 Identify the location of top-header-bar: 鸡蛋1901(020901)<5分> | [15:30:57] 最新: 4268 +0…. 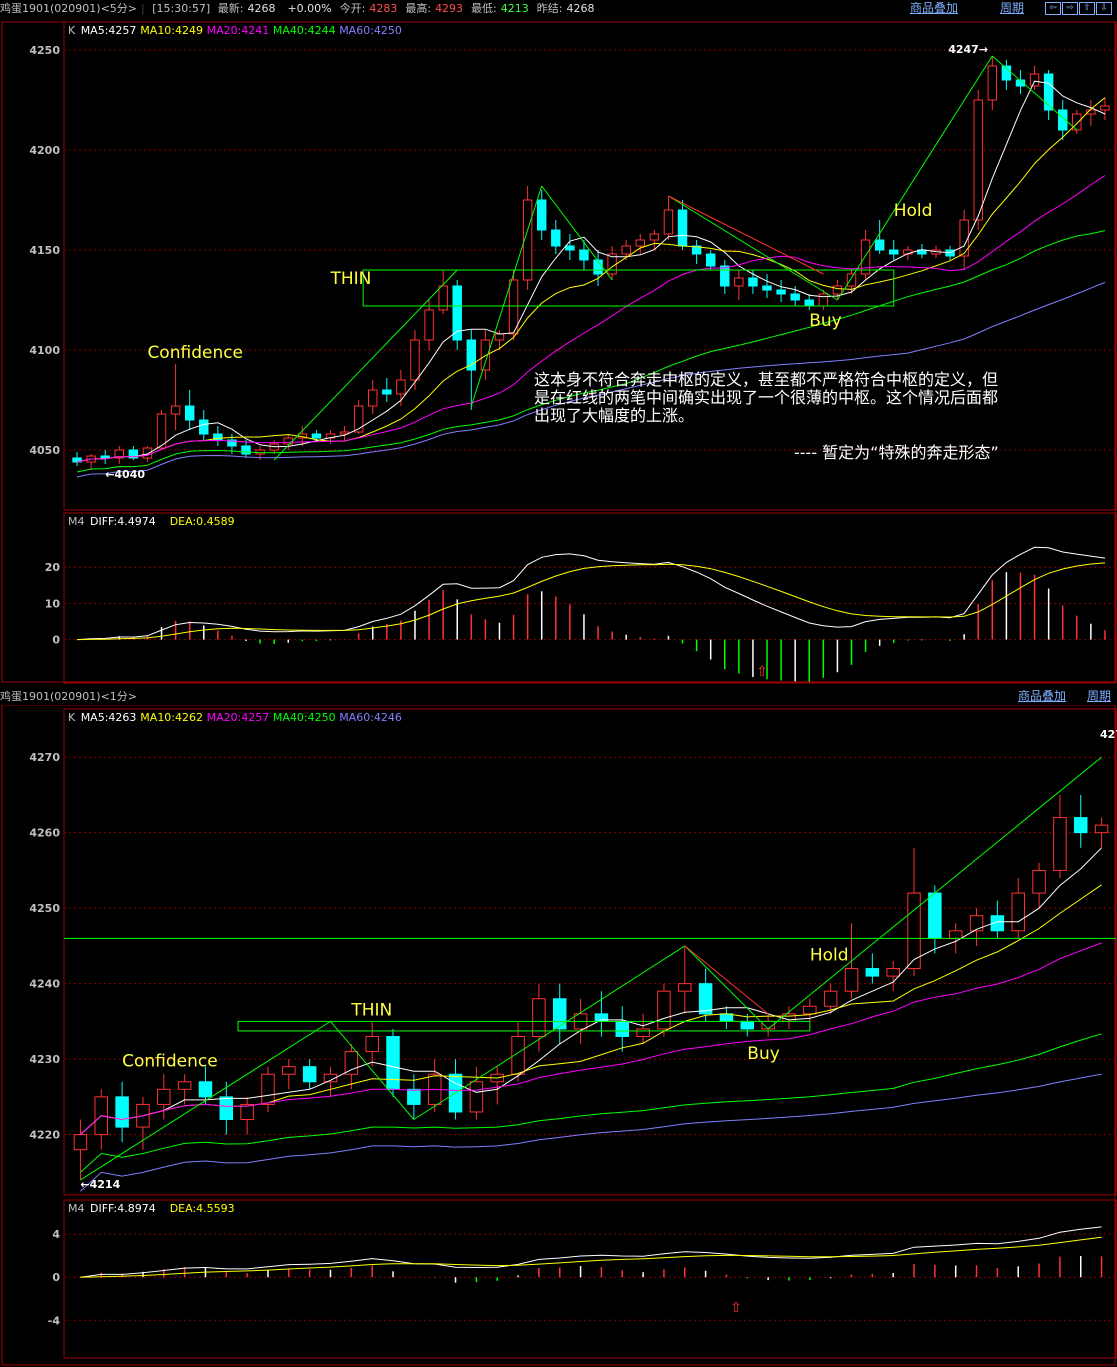
(558, 8).